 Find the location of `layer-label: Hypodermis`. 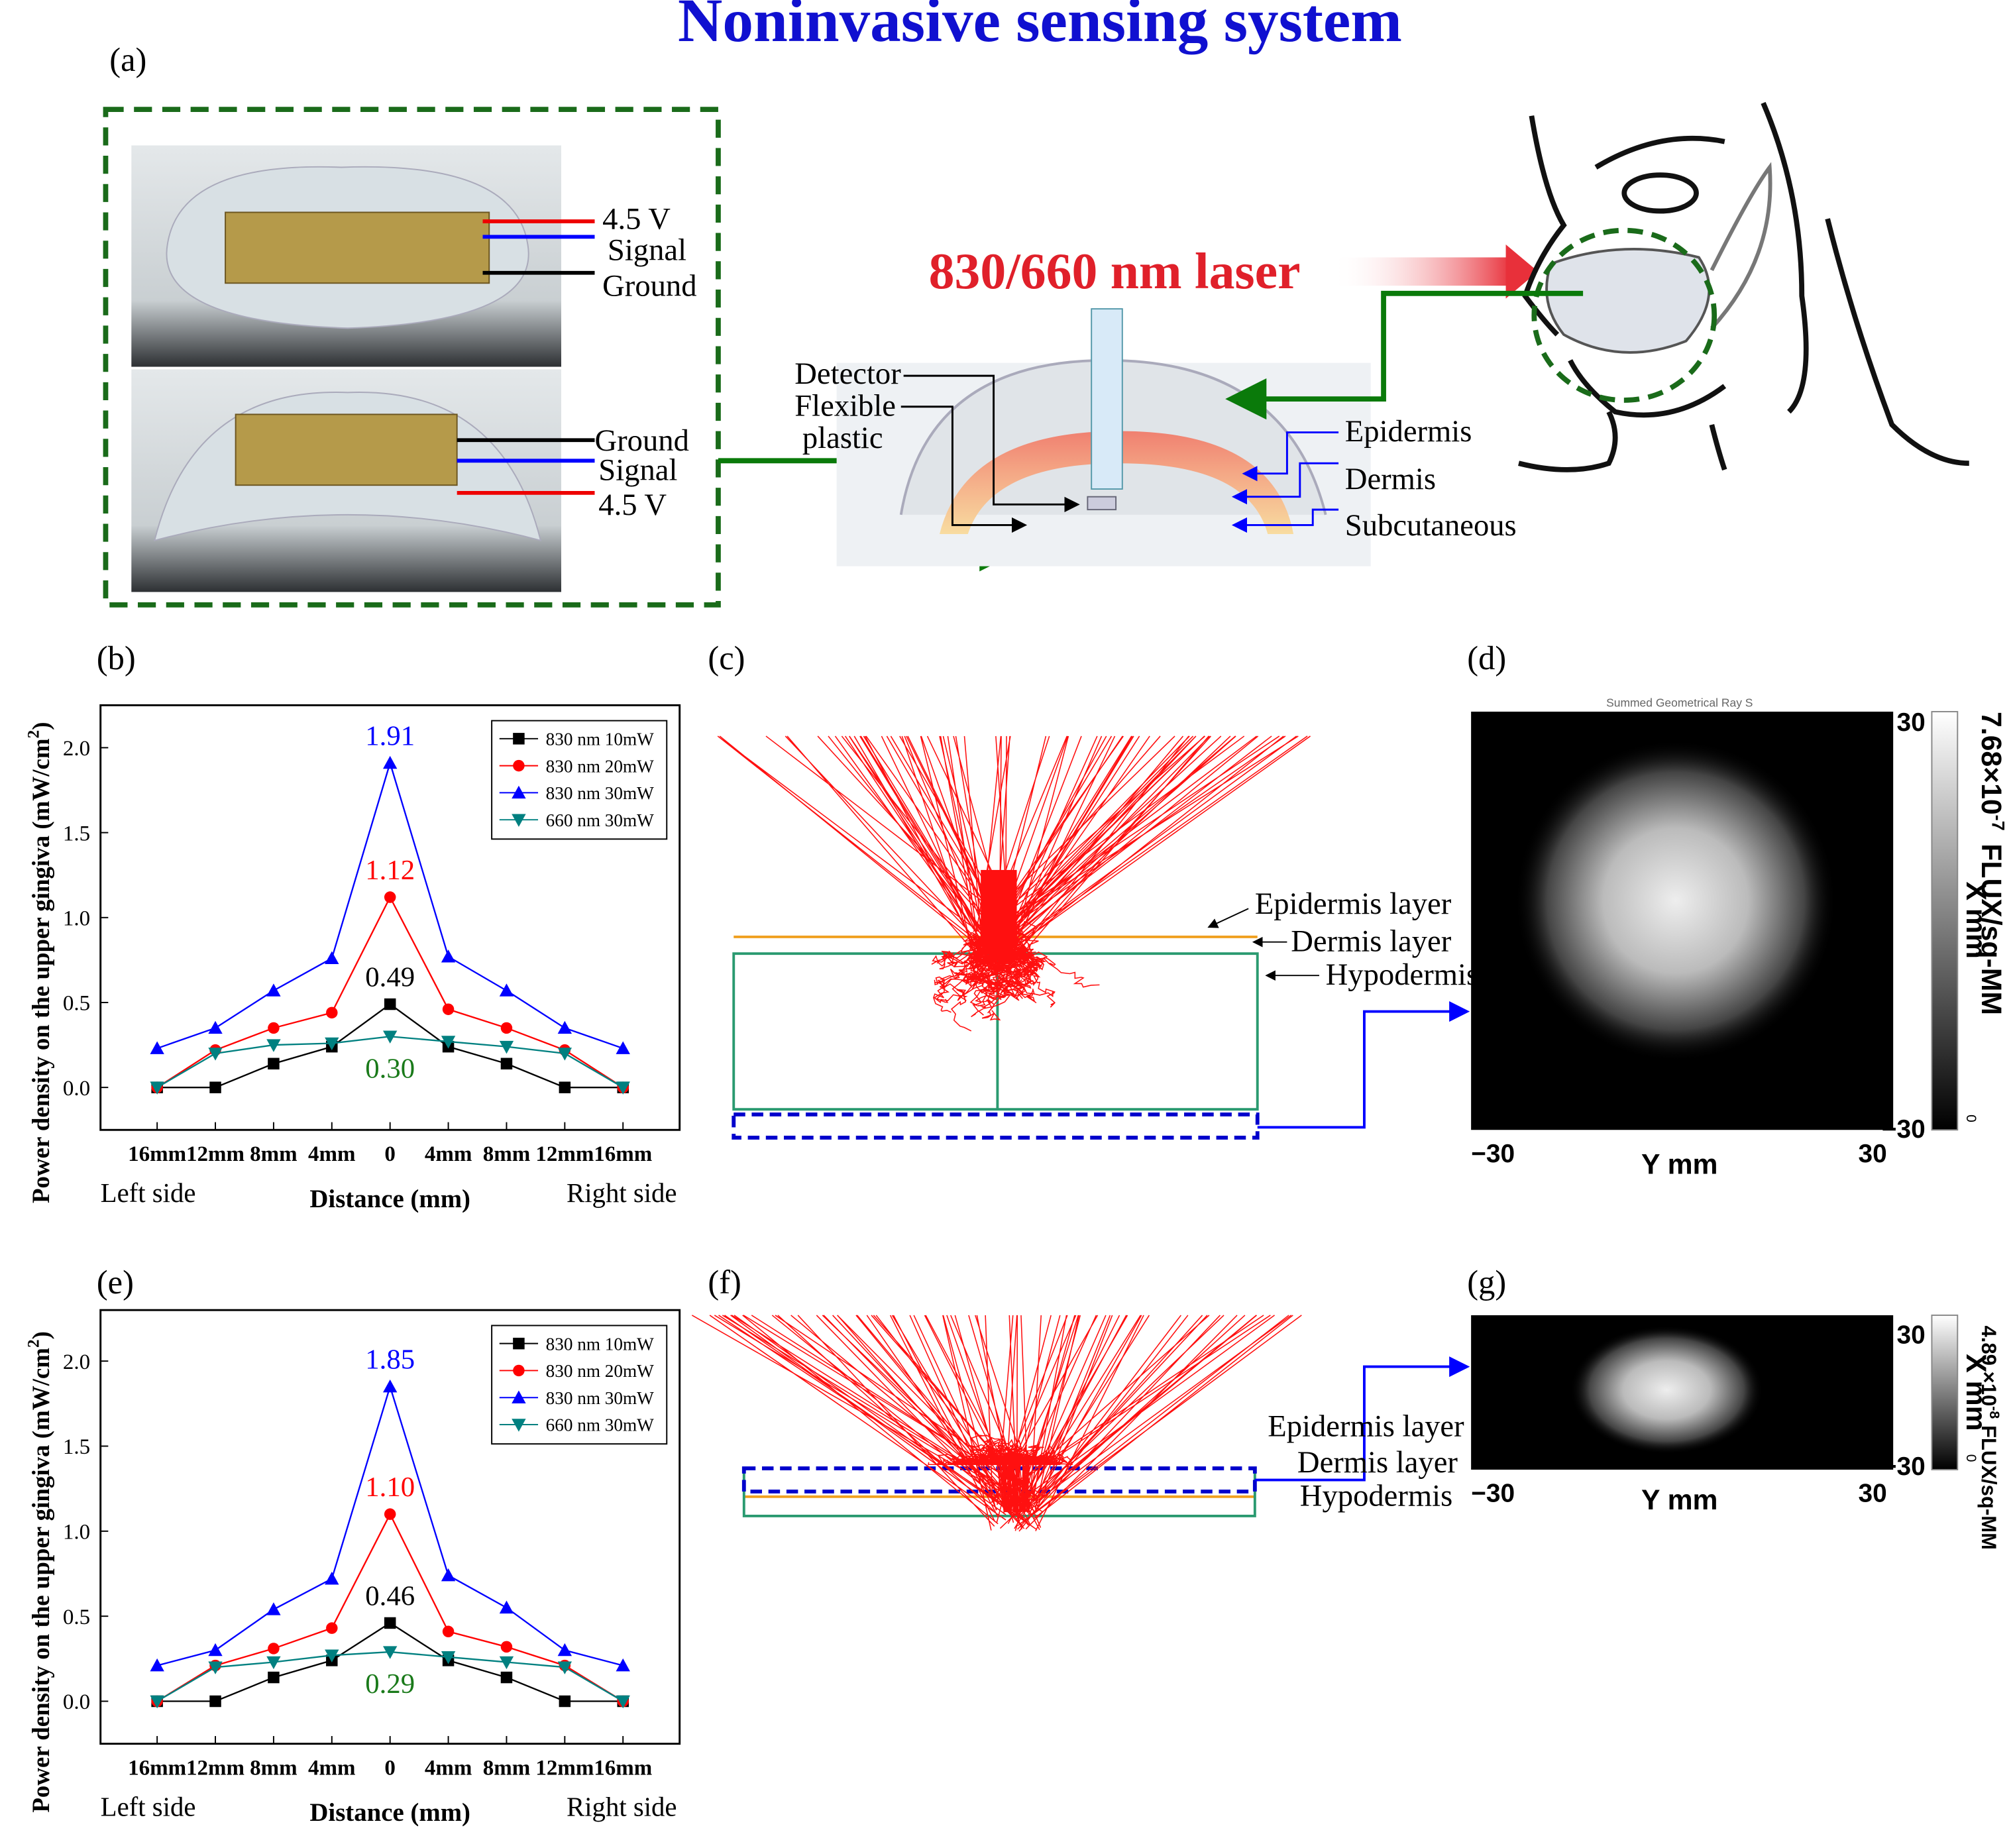

layer-label: Hypodermis is located at coordinates (1402, 974).